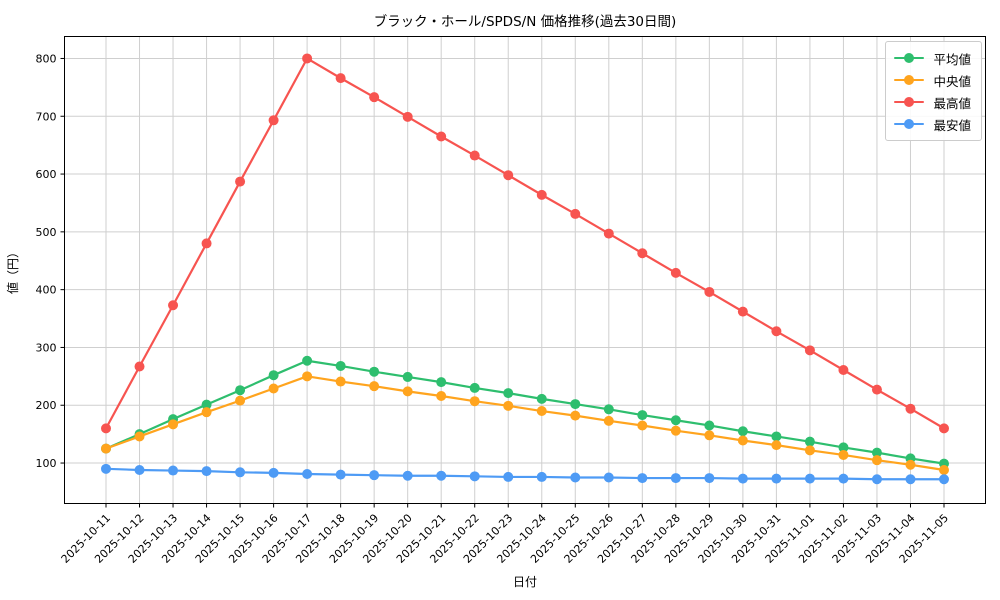 The width and height of the screenshot is (1000, 600). What do you see at coordinates (932, 102) in the screenshot?
I see `legend-item-max: 最高値` at bounding box center [932, 102].